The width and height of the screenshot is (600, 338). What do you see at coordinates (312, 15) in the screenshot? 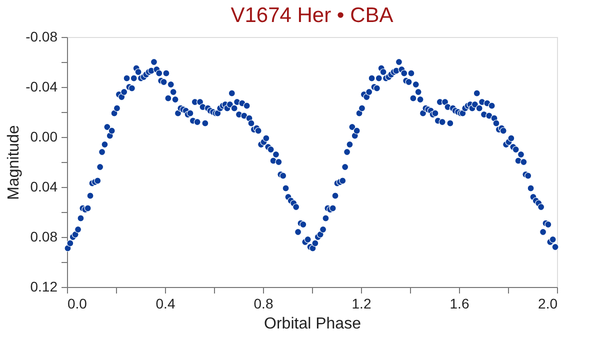
I see `chart-title: V1674 Her • CBA` at bounding box center [312, 15].